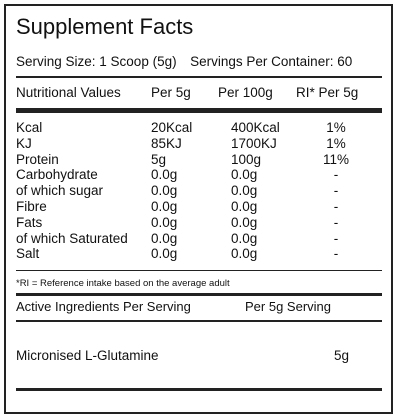 Image resolution: width=400 pixels, height=418 pixels. I want to click on nutrition-cell-per-5g: 5g, so click(159, 159).